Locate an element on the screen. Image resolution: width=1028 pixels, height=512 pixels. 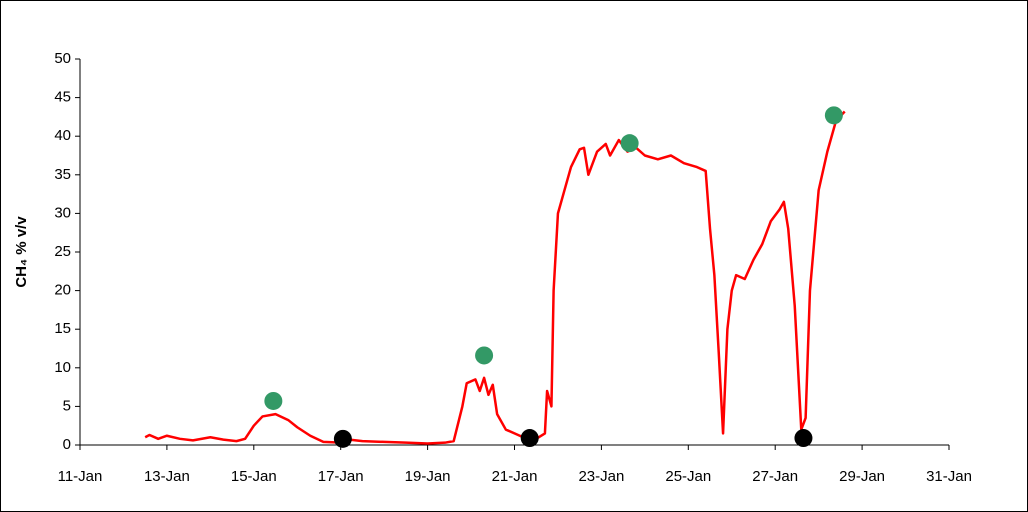
x-tick-label: 31-Jan is located at coordinates (949, 476).